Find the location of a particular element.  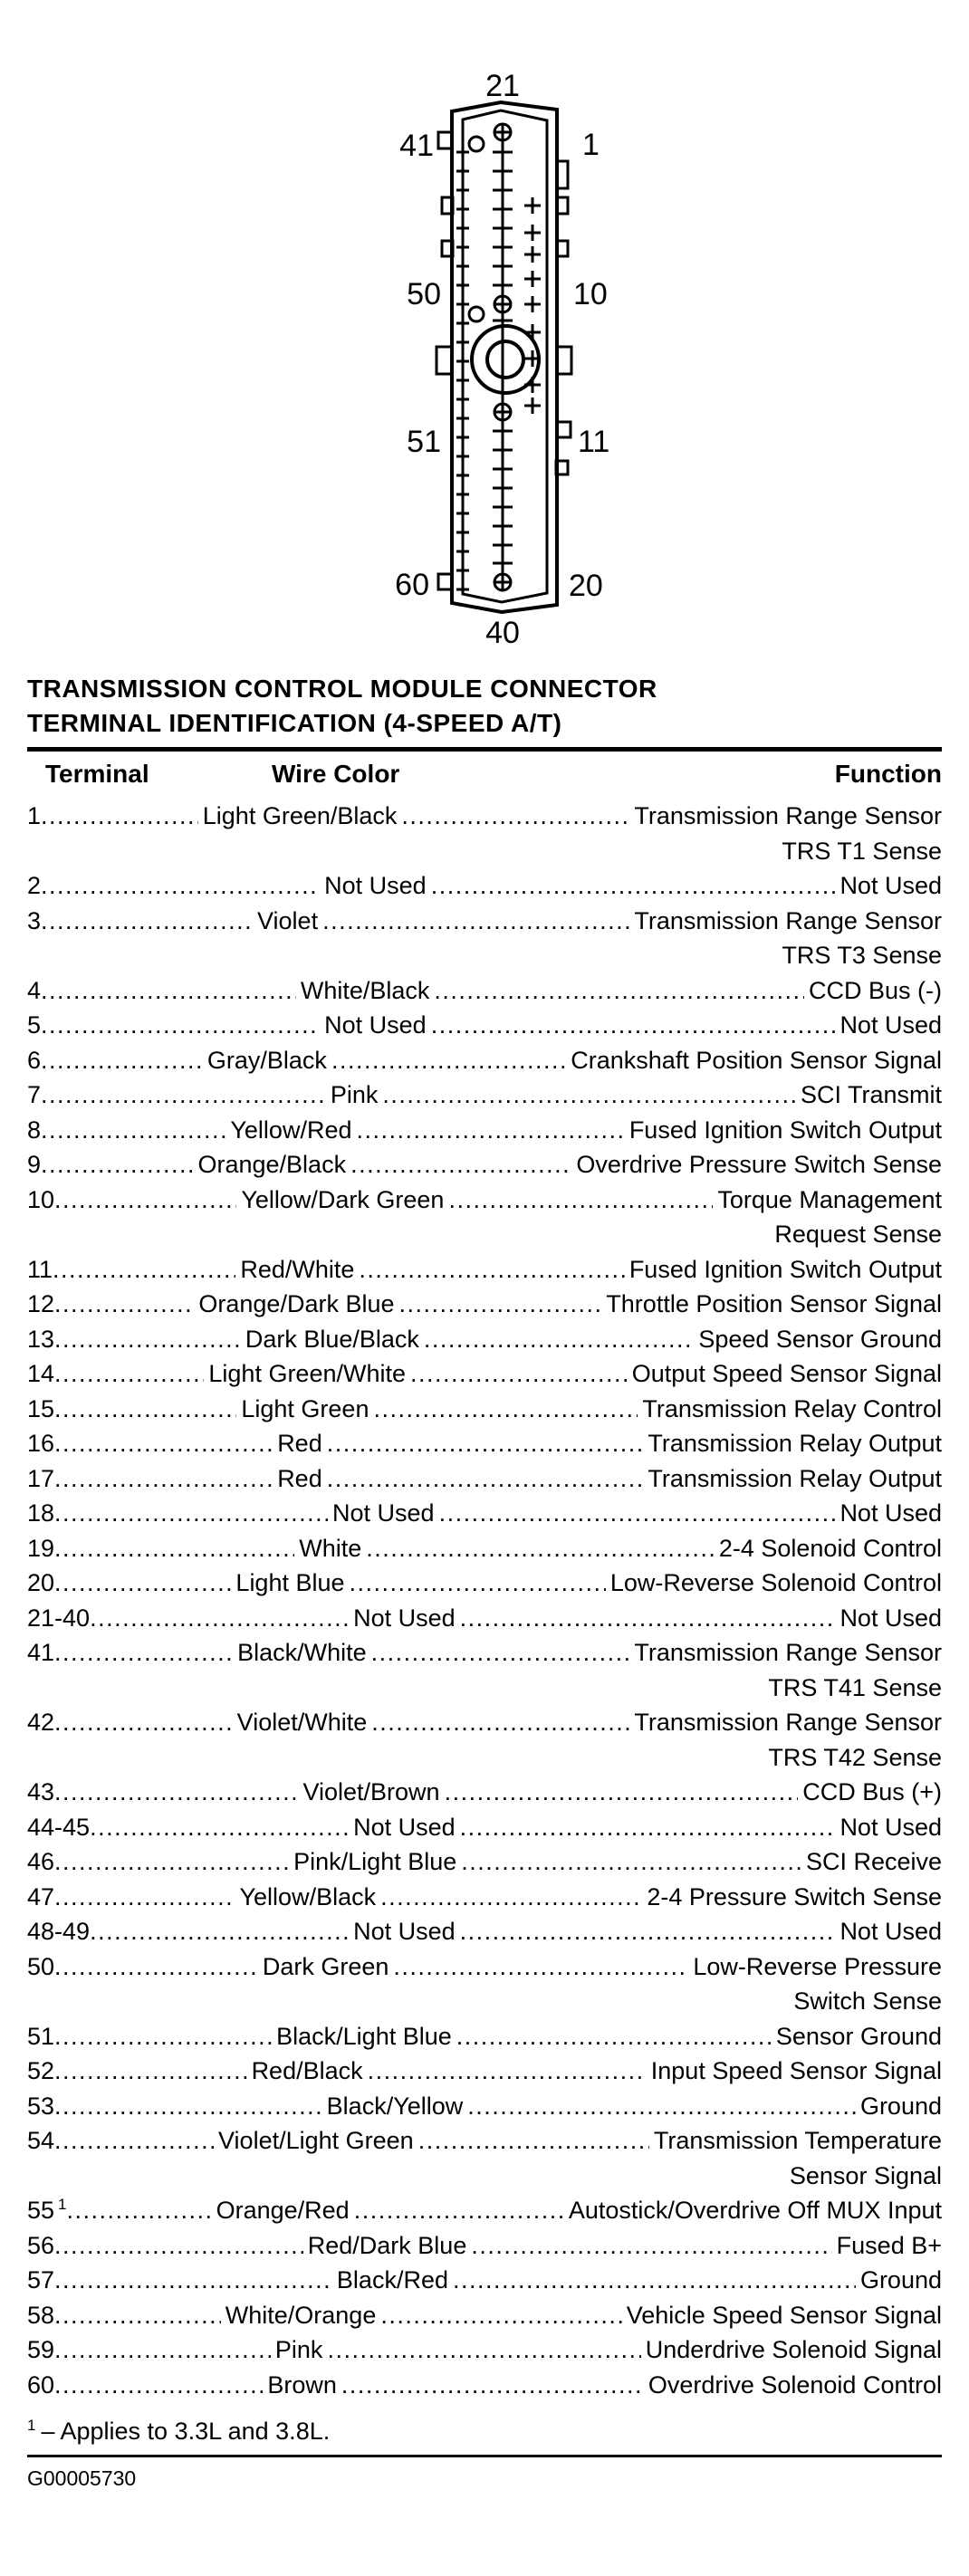

terminal-cell: 17 is located at coordinates (41, 1478).